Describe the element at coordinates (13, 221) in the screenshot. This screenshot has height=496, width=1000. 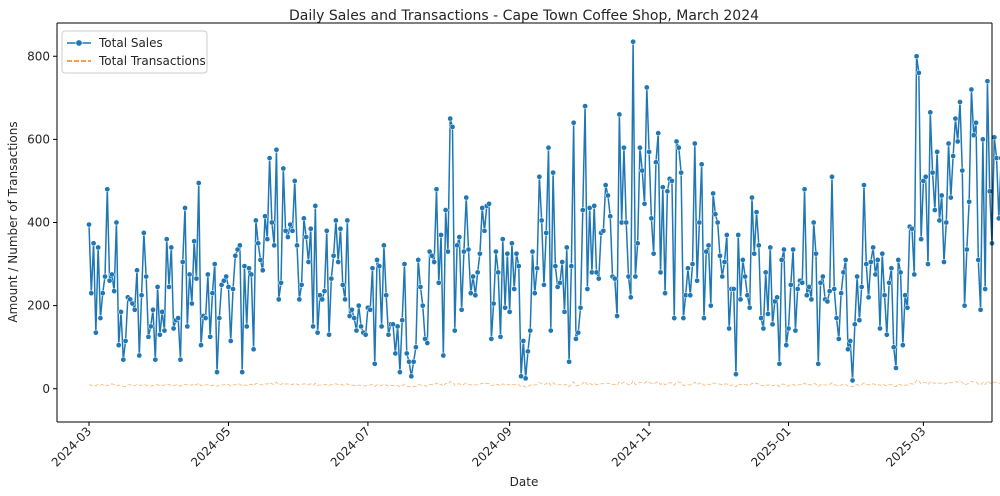
I see `y-axis-label: Amount / Number of Transactions` at that location.